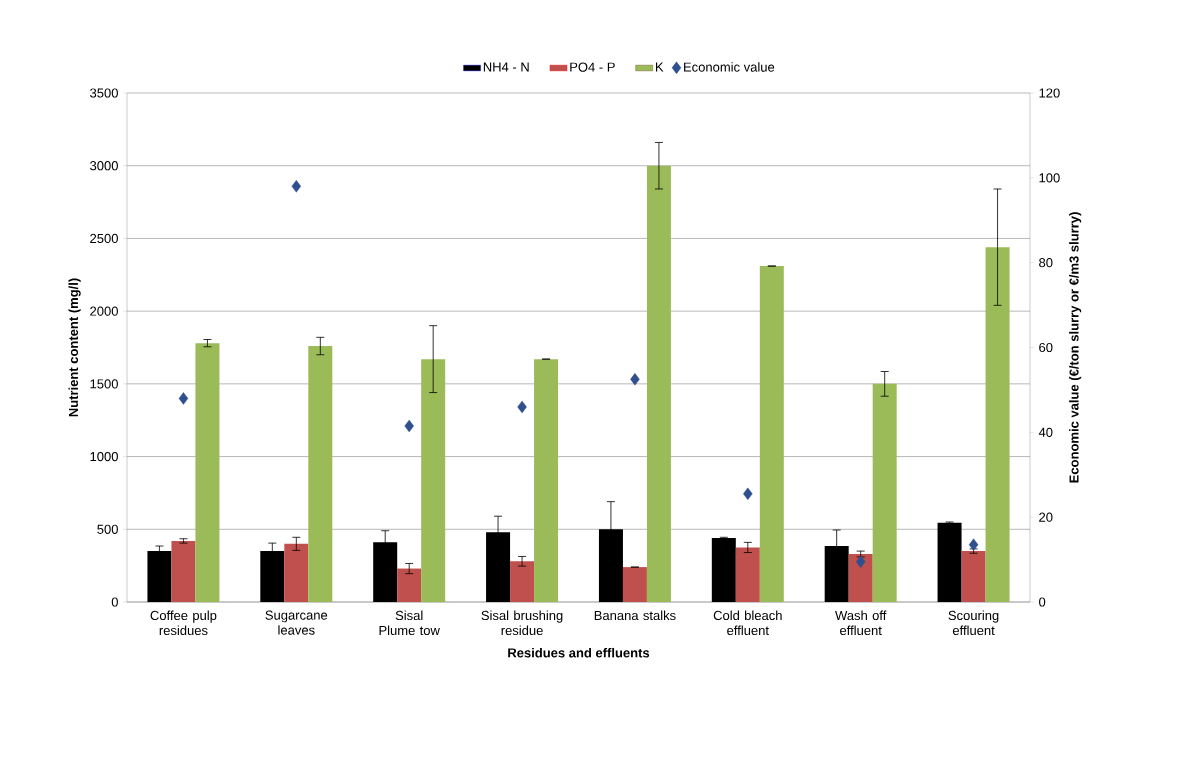 The height and width of the screenshot is (780, 1195). I want to click on y-tick-label: 1000, so click(104, 456).